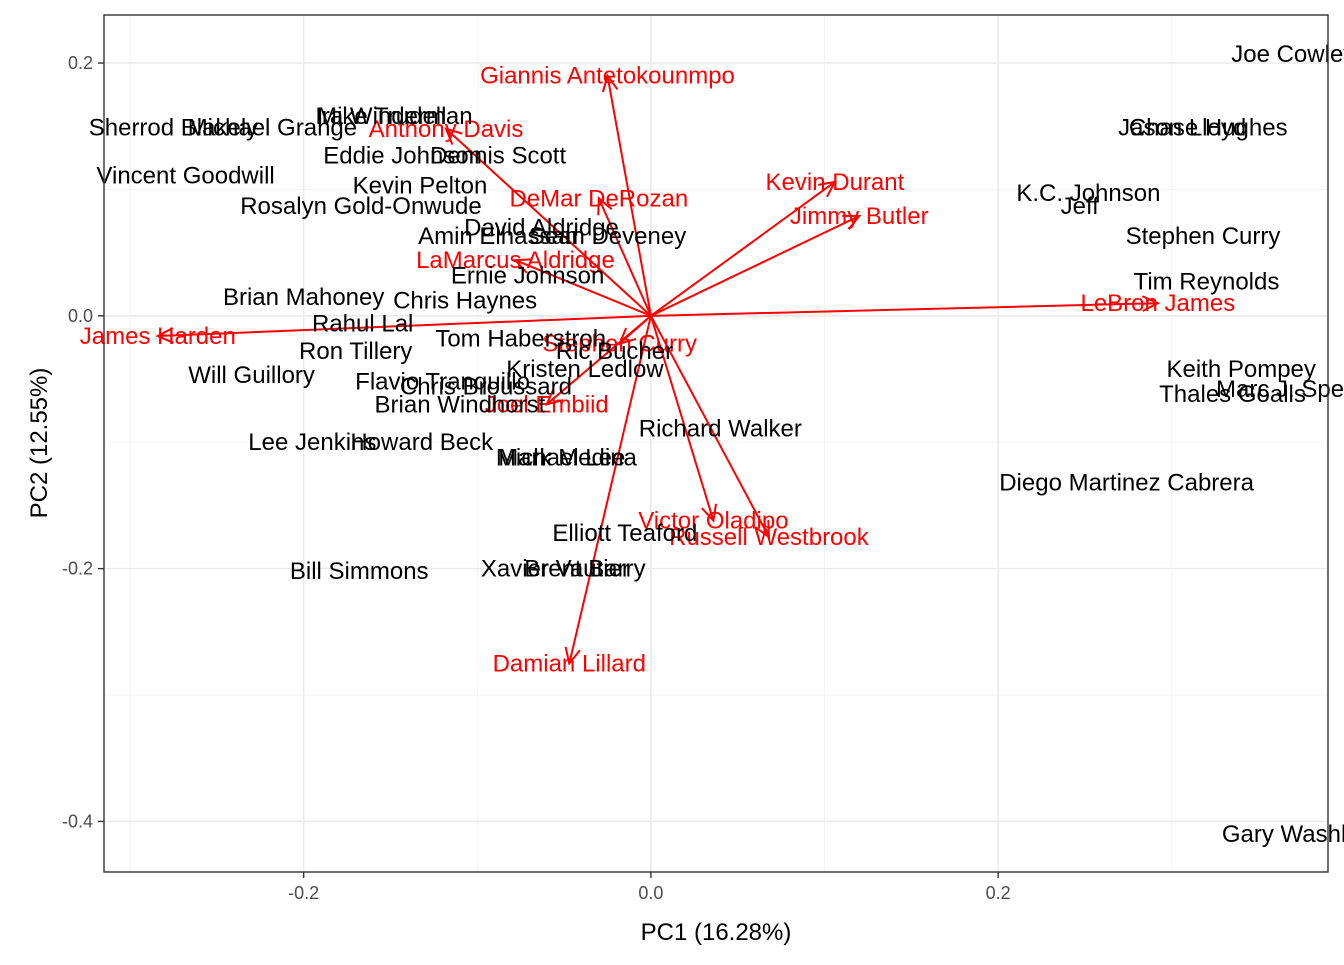 The width and height of the screenshot is (1344, 965). What do you see at coordinates (80, 316) in the screenshot?
I see `y-tick-label: 0.0` at bounding box center [80, 316].